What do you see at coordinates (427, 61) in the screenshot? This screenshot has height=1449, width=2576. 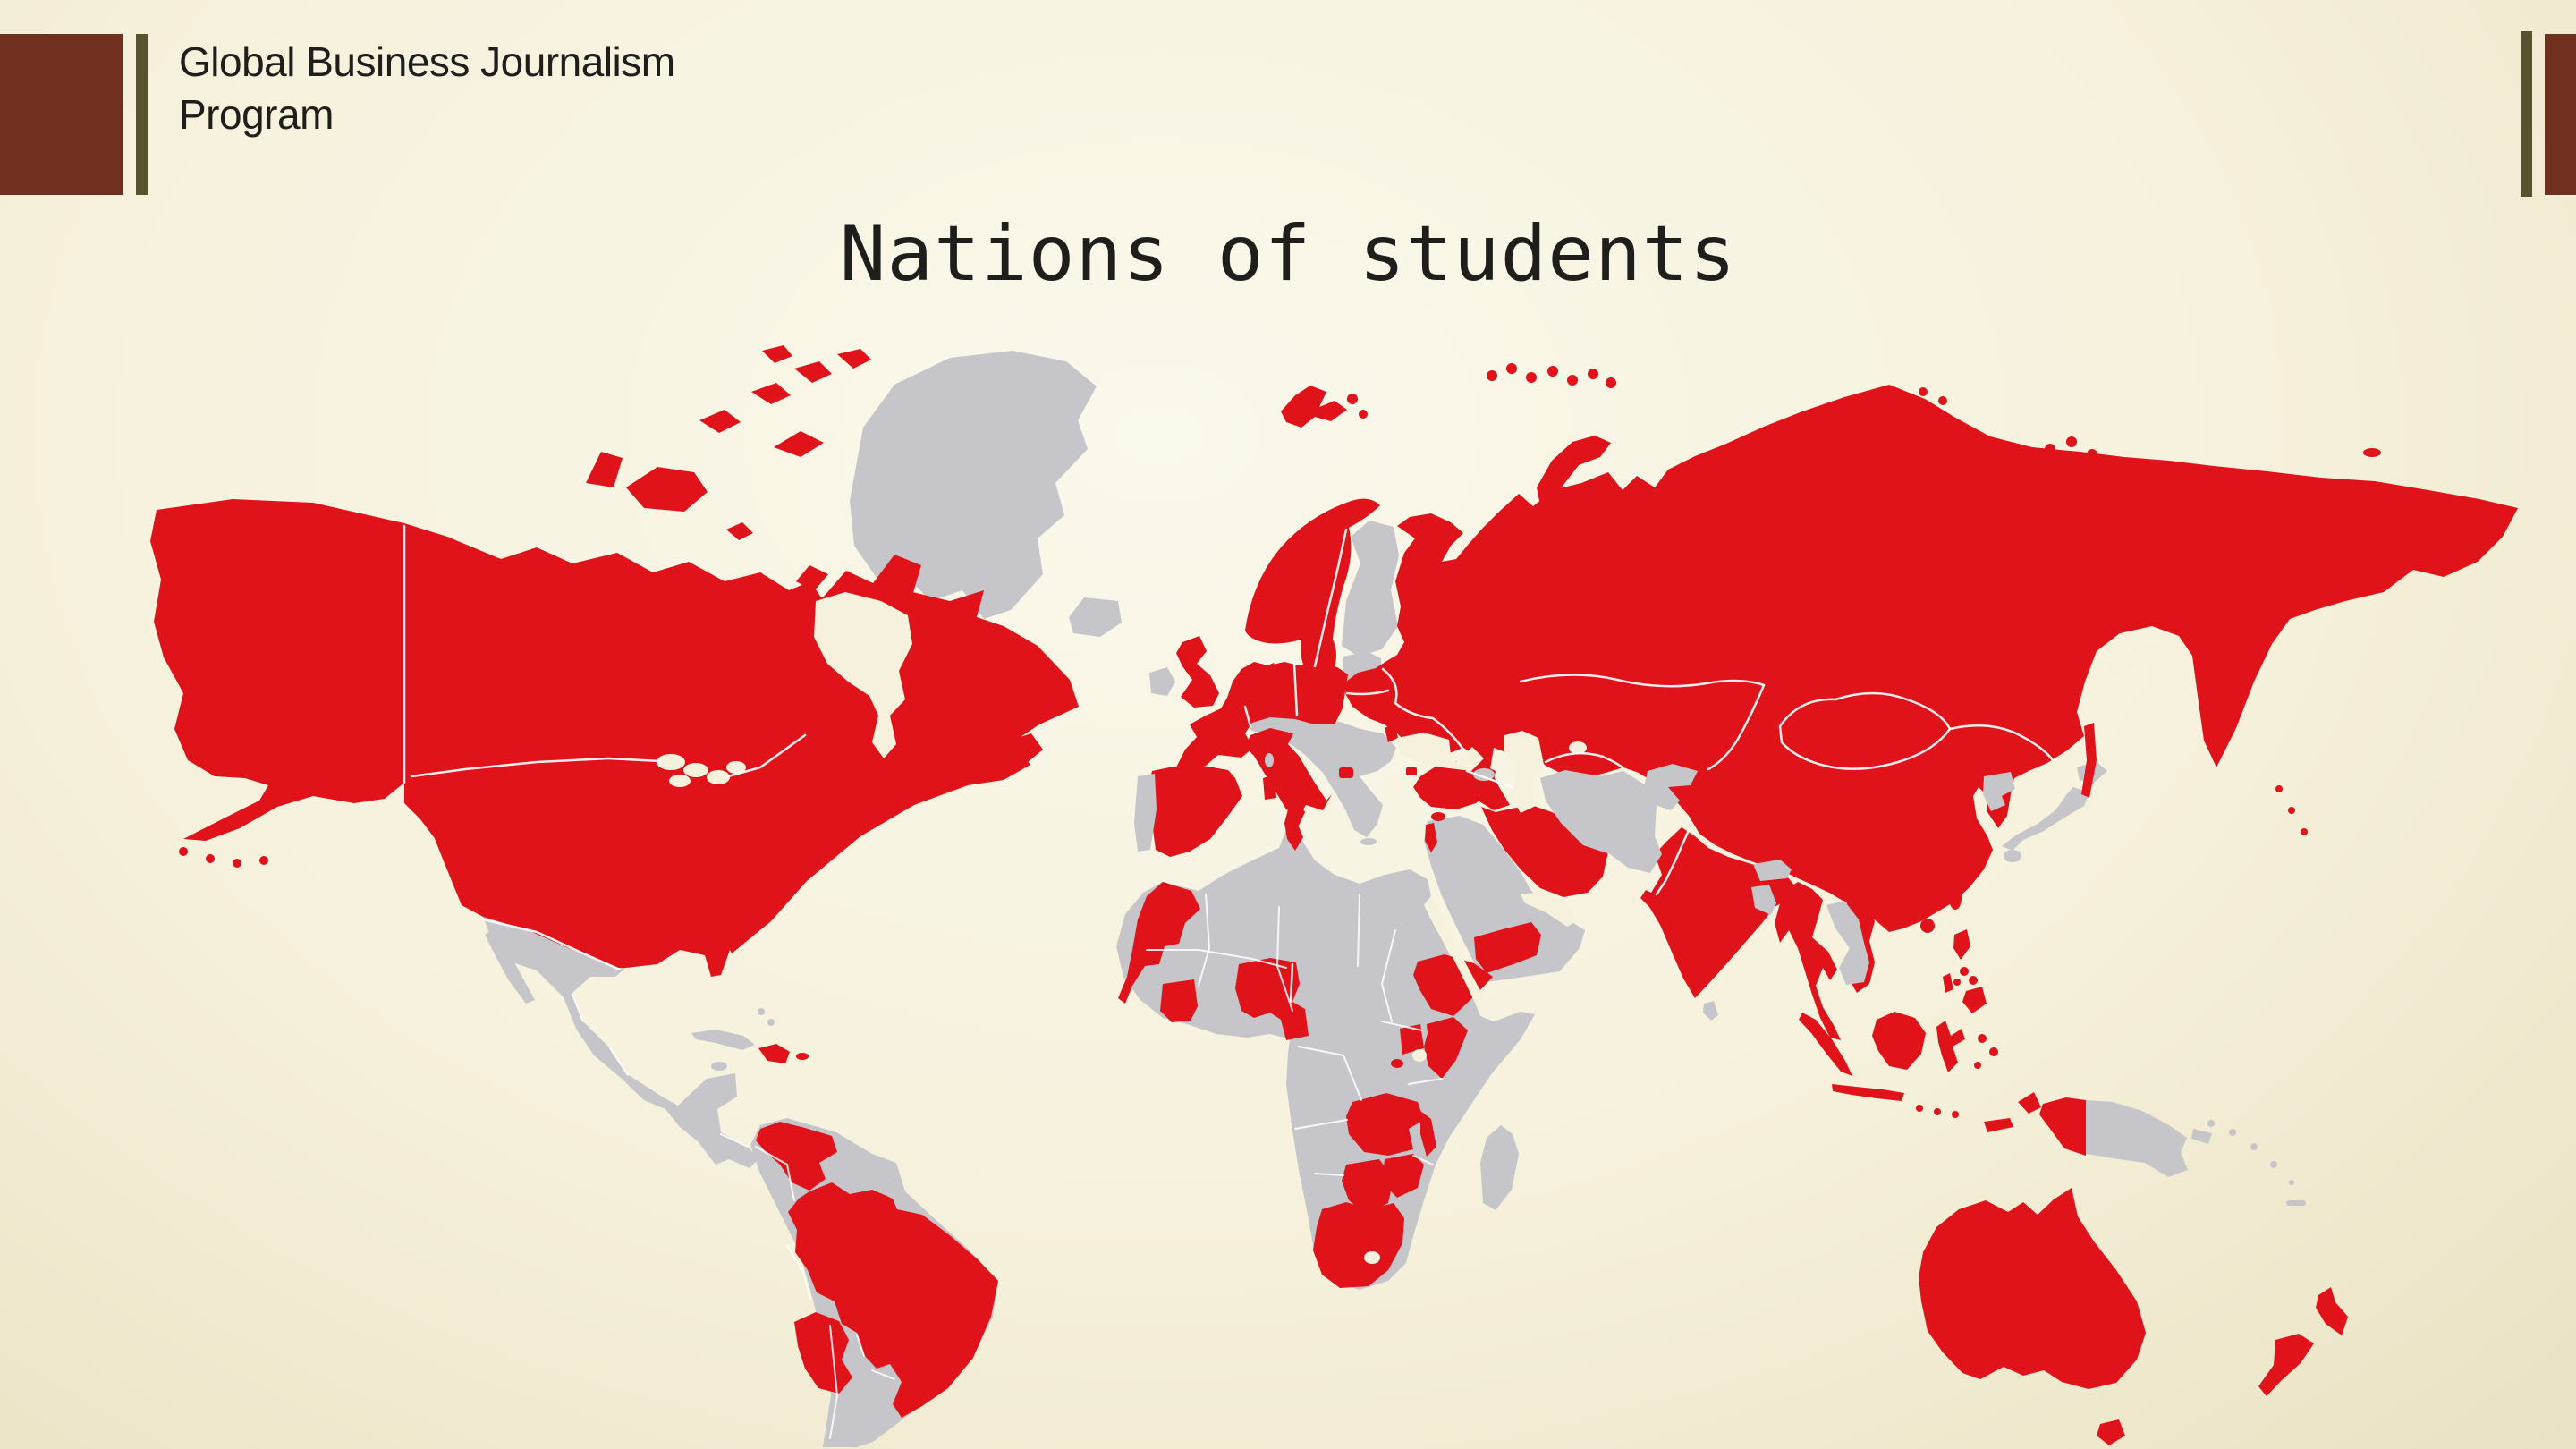 I see `logo-line-1: Global Business Journalism` at bounding box center [427, 61].